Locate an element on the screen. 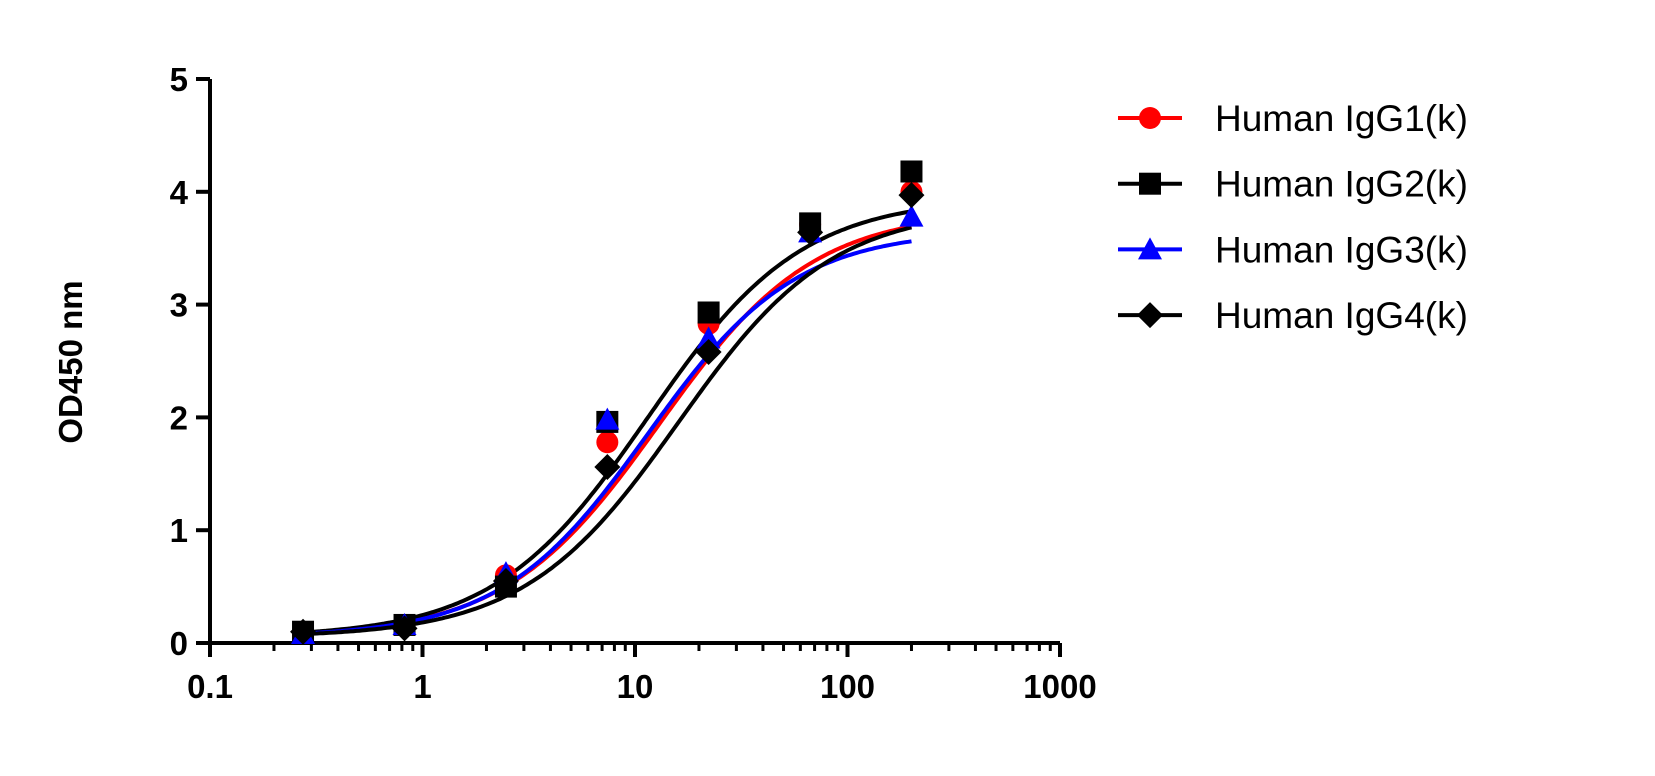  diamond-marker-icon is located at coordinates (1150, 315).